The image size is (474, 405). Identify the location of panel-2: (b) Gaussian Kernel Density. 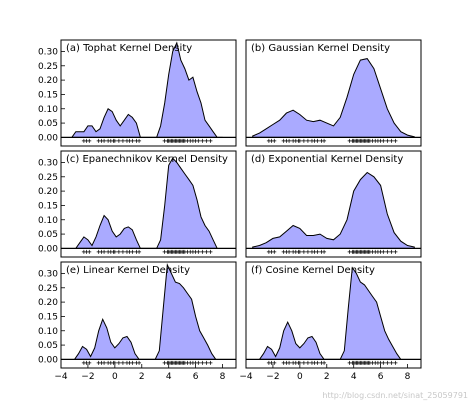
(333, 93).